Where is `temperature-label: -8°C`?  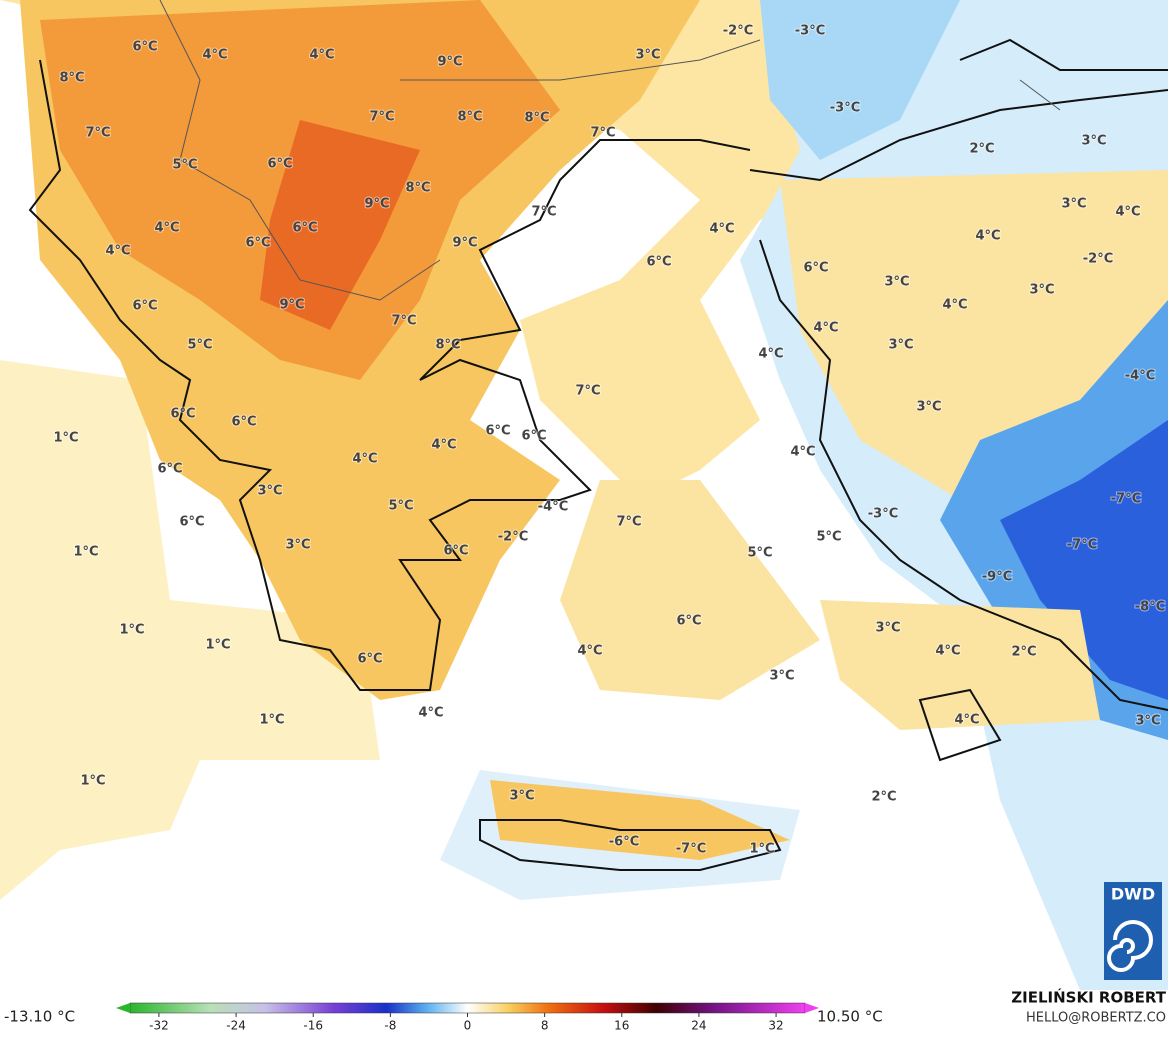 temperature-label: -8°C is located at coordinates (1150, 607).